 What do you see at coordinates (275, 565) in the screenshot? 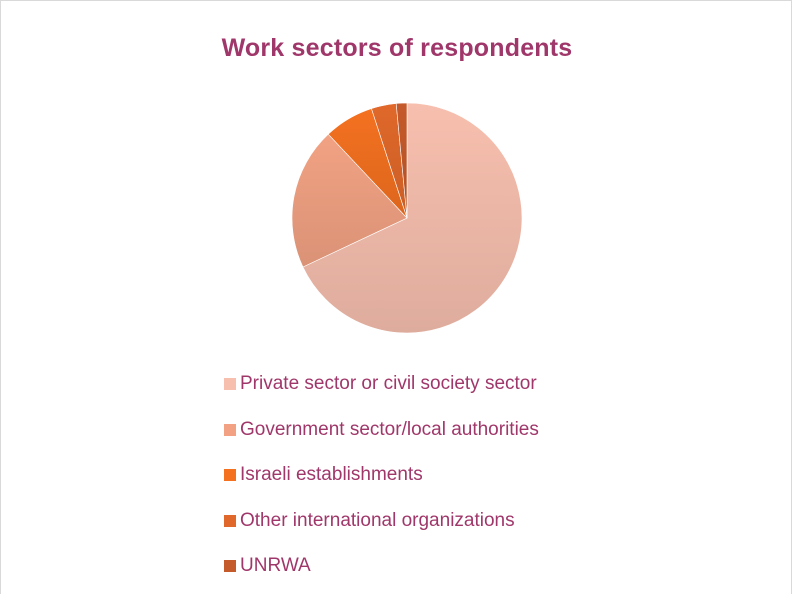
I see `legend-label: UNRWA` at bounding box center [275, 565].